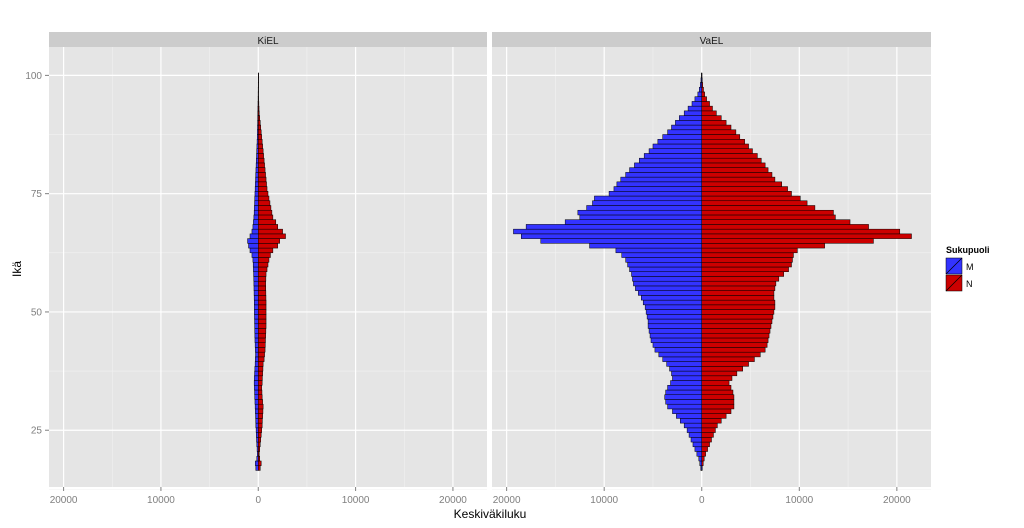  What do you see at coordinates (268, 39) in the screenshot?
I see `facet-strip` at bounding box center [268, 39].